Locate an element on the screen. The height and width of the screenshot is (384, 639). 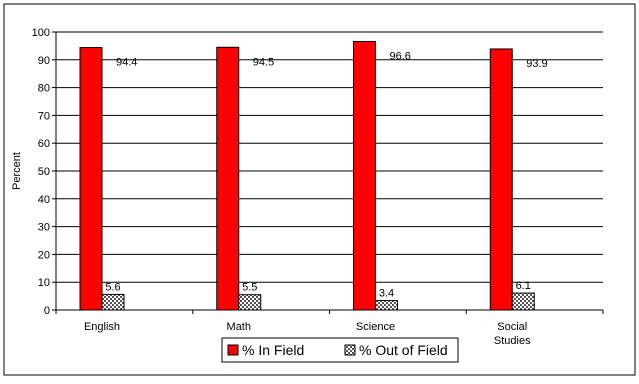
data-label-in-field: 96.6 is located at coordinates (400, 56).